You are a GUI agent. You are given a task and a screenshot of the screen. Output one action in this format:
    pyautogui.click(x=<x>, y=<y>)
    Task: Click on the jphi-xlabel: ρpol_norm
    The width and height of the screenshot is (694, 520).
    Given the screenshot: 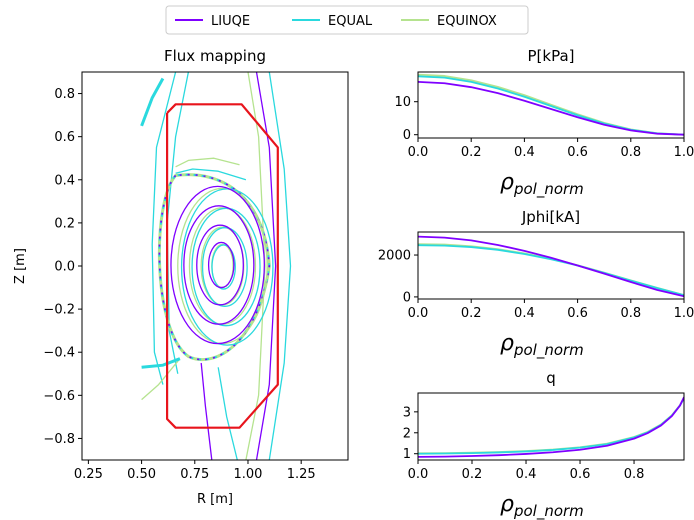 What is the action you would take?
    pyautogui.click(x=542, y=345)
    